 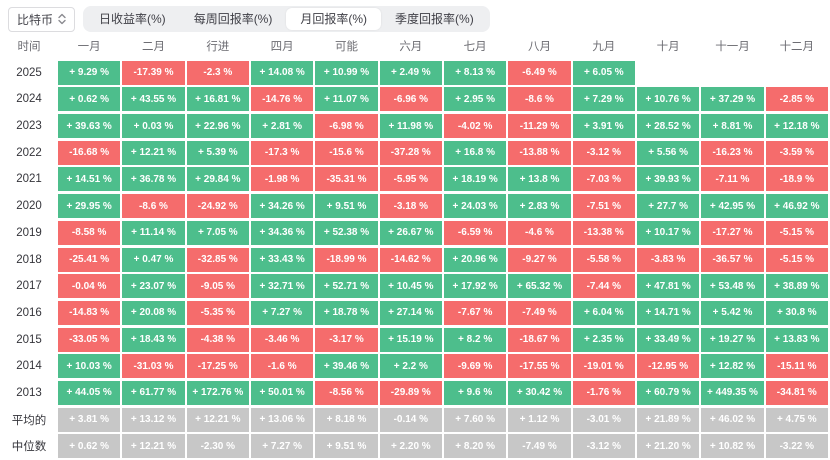 I want to click on return-period-tabs: 日收益率(%) 每周回报率(%) 月回报率(%) 季度回报率(%), so click(x=286, y=19).